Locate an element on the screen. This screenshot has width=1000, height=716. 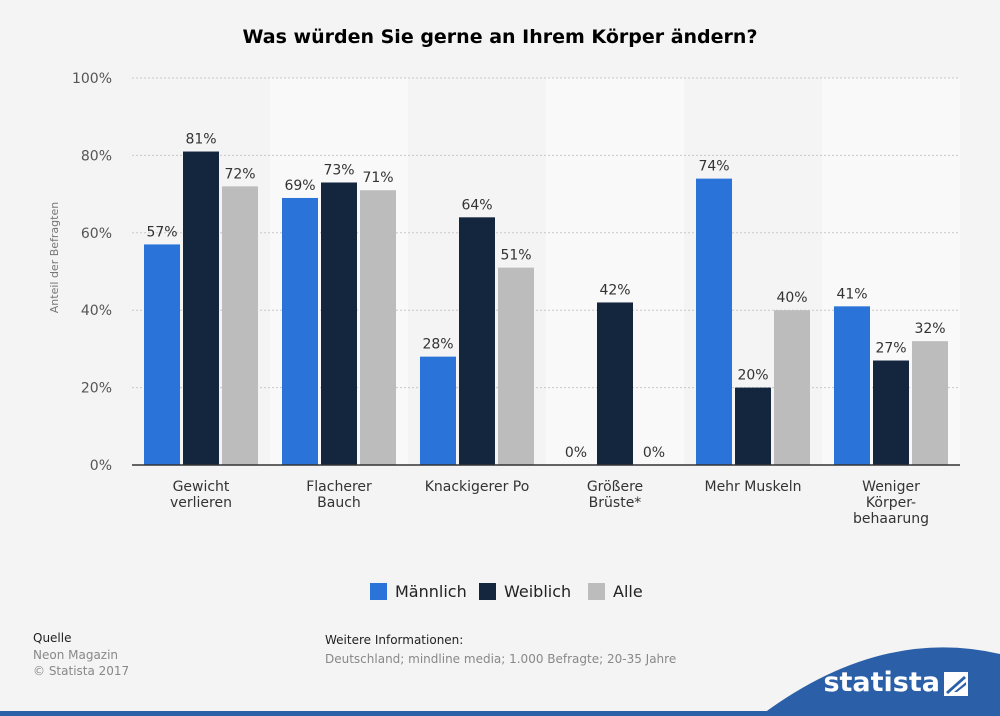
y-tick-label: 100% is located at coordinates (92, 79).